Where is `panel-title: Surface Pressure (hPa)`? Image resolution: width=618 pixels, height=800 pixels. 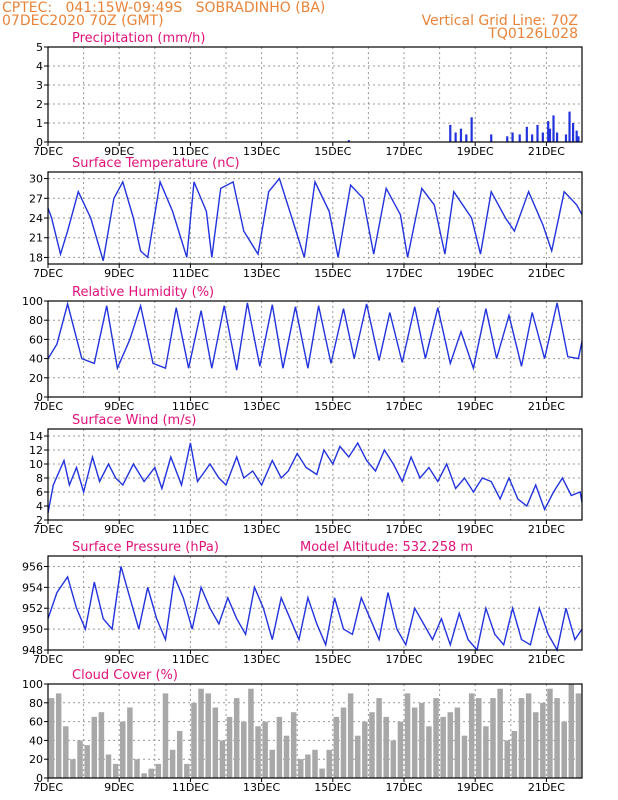
panel-title: Surface Pressure (hPa) is located at coordinates (145, 547).